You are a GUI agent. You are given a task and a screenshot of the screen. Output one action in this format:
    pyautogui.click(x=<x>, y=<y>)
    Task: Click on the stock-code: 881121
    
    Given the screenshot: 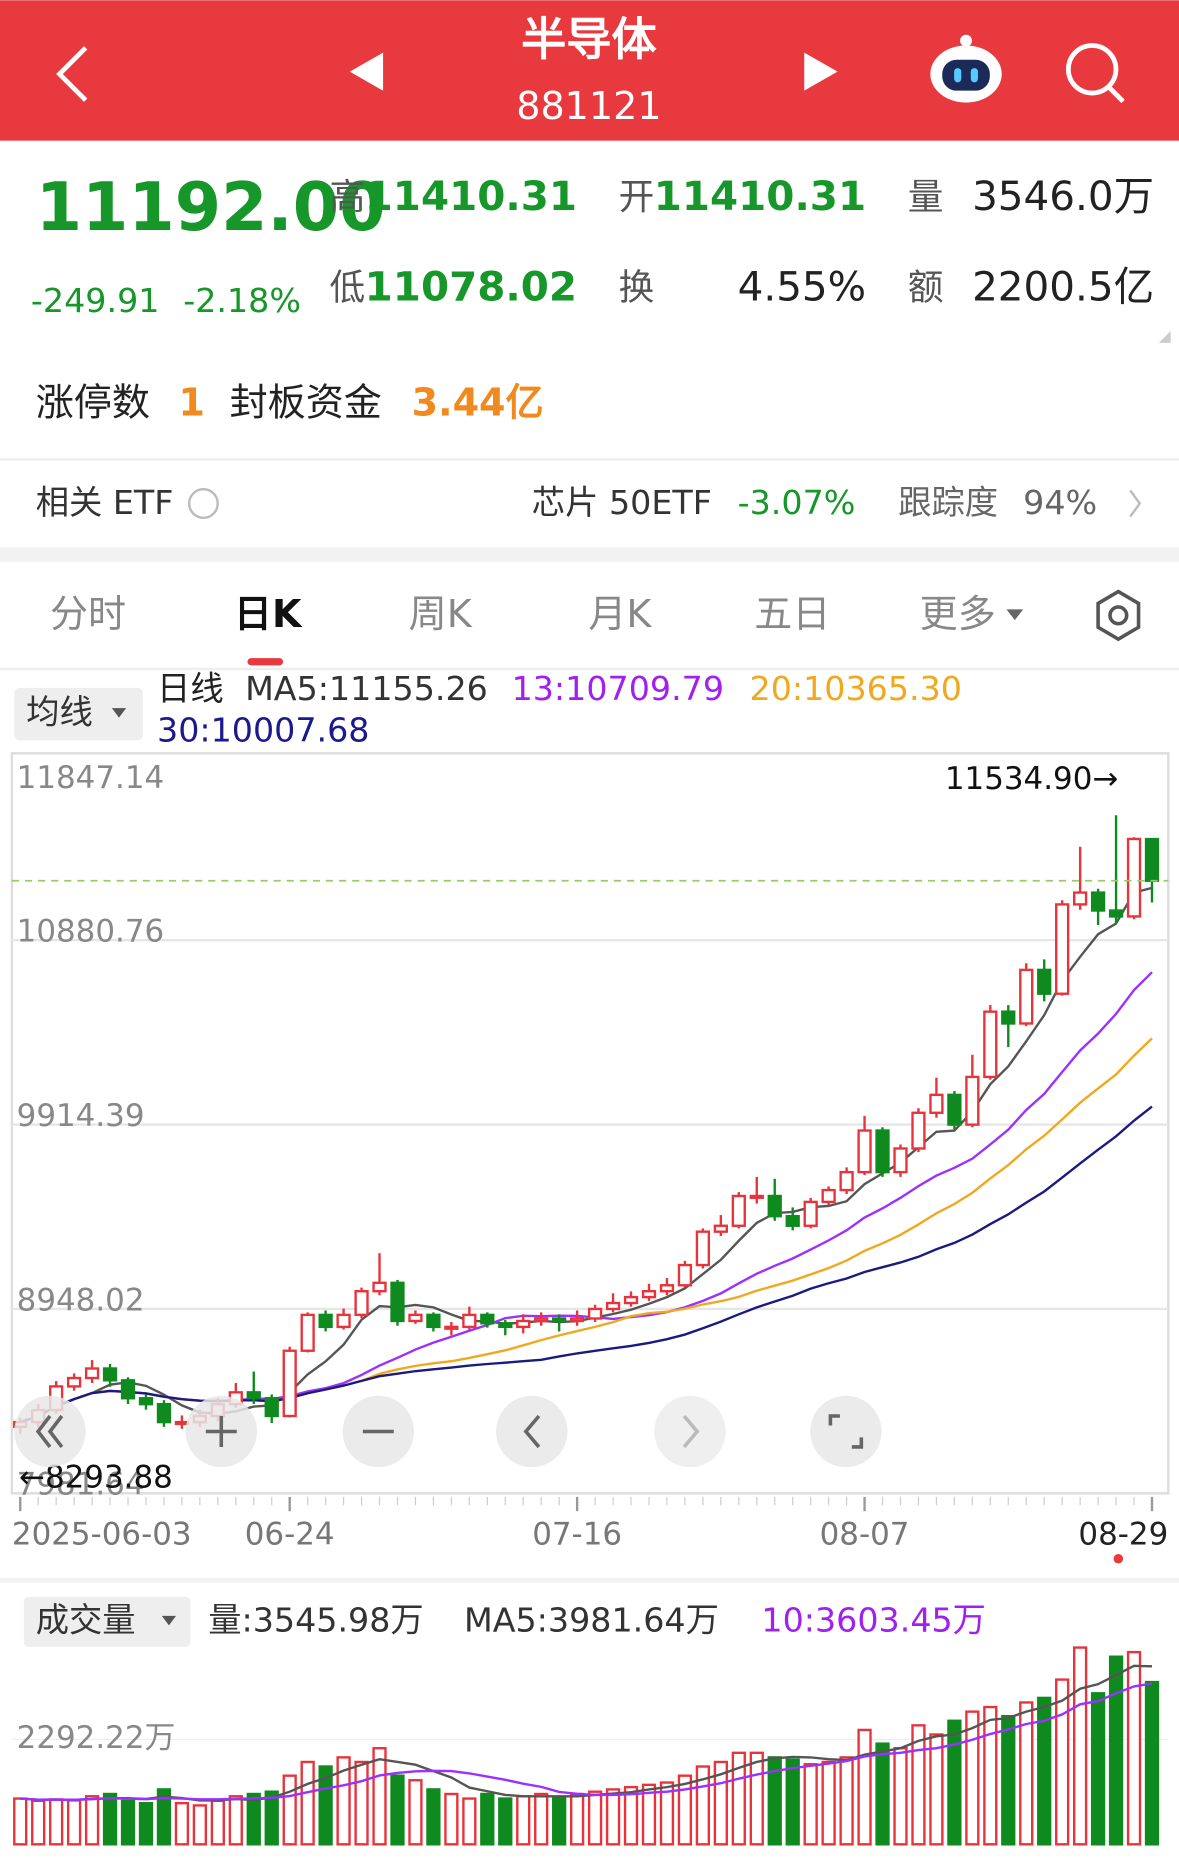 What is the action you would take?
    pyautogui.click(x=588, y=106)
    